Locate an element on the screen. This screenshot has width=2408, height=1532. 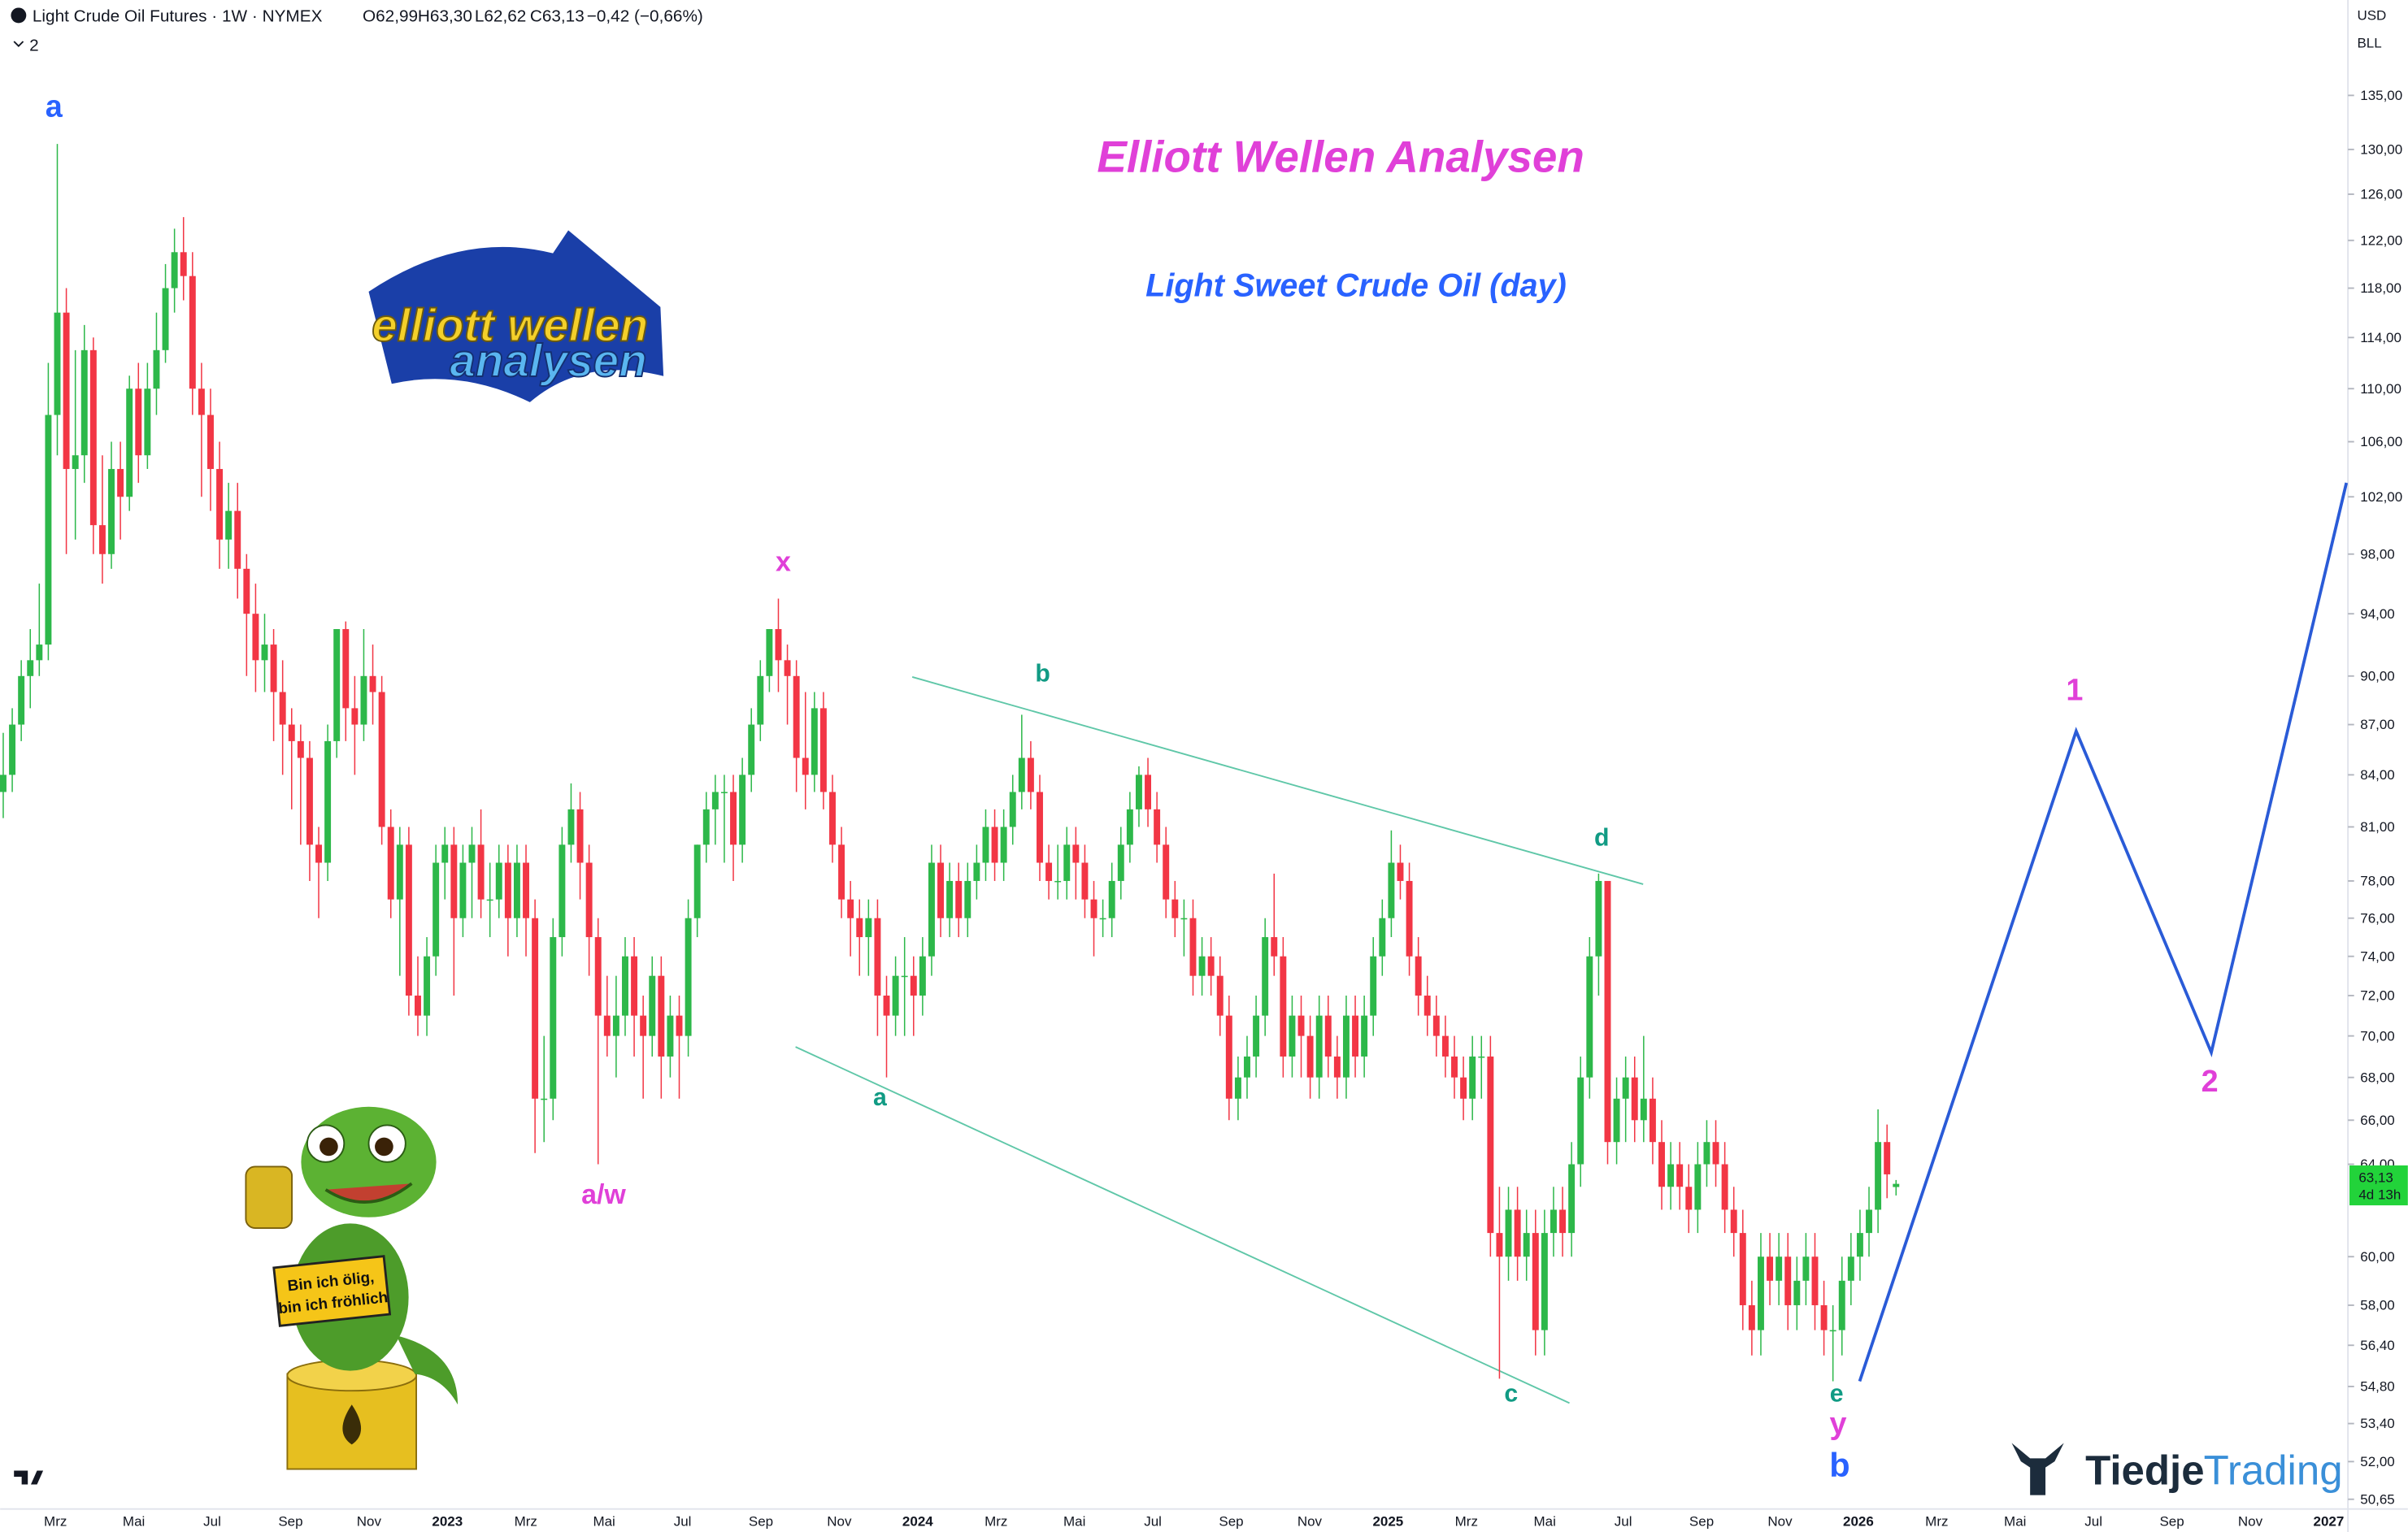
x-tick-label: 2027 is located at coordinates (2329, 1521).